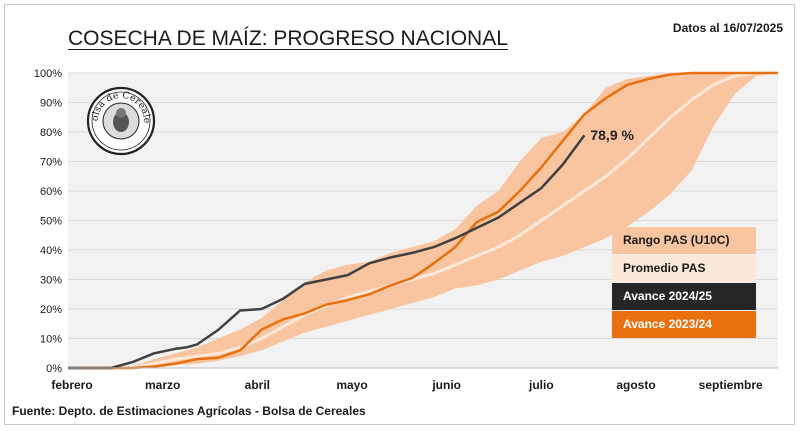 This screenshot has width=801, height=431. Describe the element at coordinates (731, 385) in the screenshot. I see `x-tick-label: septiembre` at that location.